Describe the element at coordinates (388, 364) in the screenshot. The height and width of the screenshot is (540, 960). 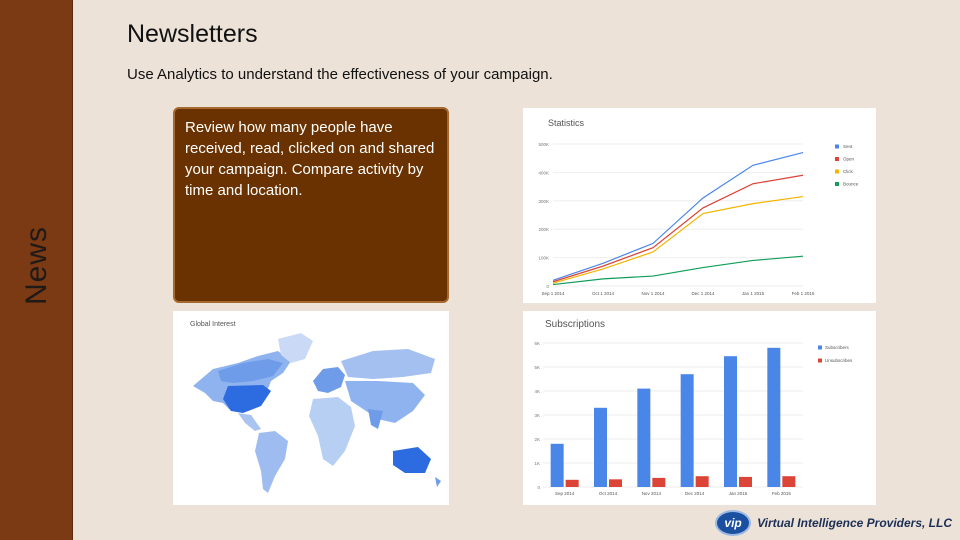
I see `map-region-russia` at that location.